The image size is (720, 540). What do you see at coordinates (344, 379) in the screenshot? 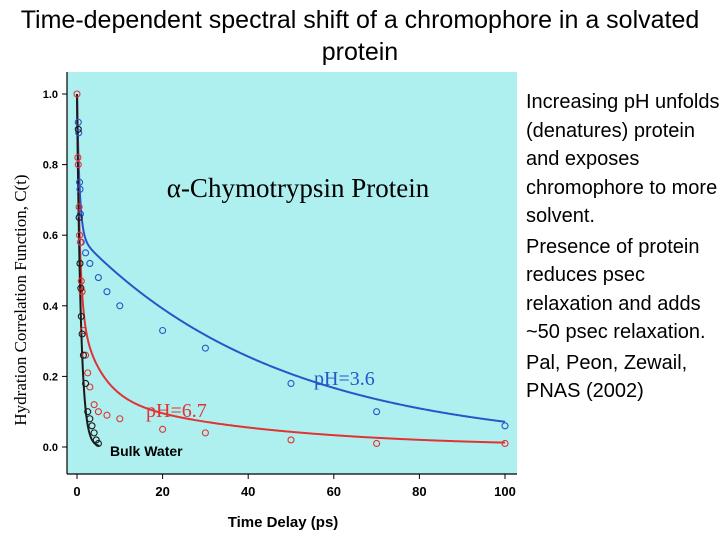
I see `series-label-ph36: pH=3.6` at bounding box center [344, 379].